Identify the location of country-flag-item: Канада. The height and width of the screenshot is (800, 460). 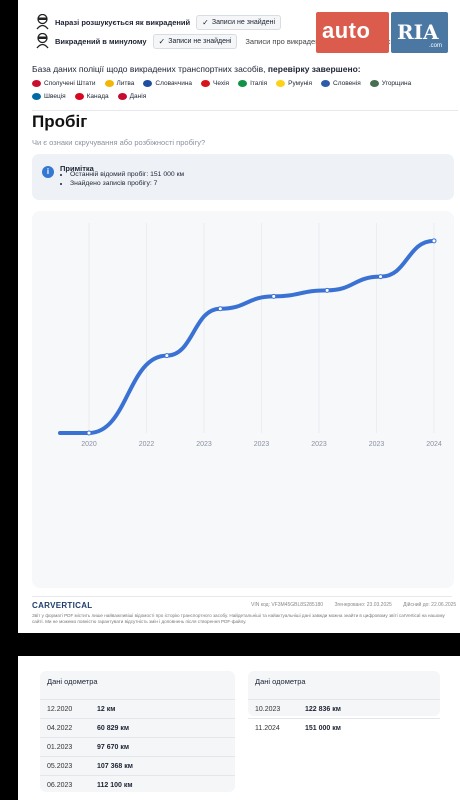
(91, 96).